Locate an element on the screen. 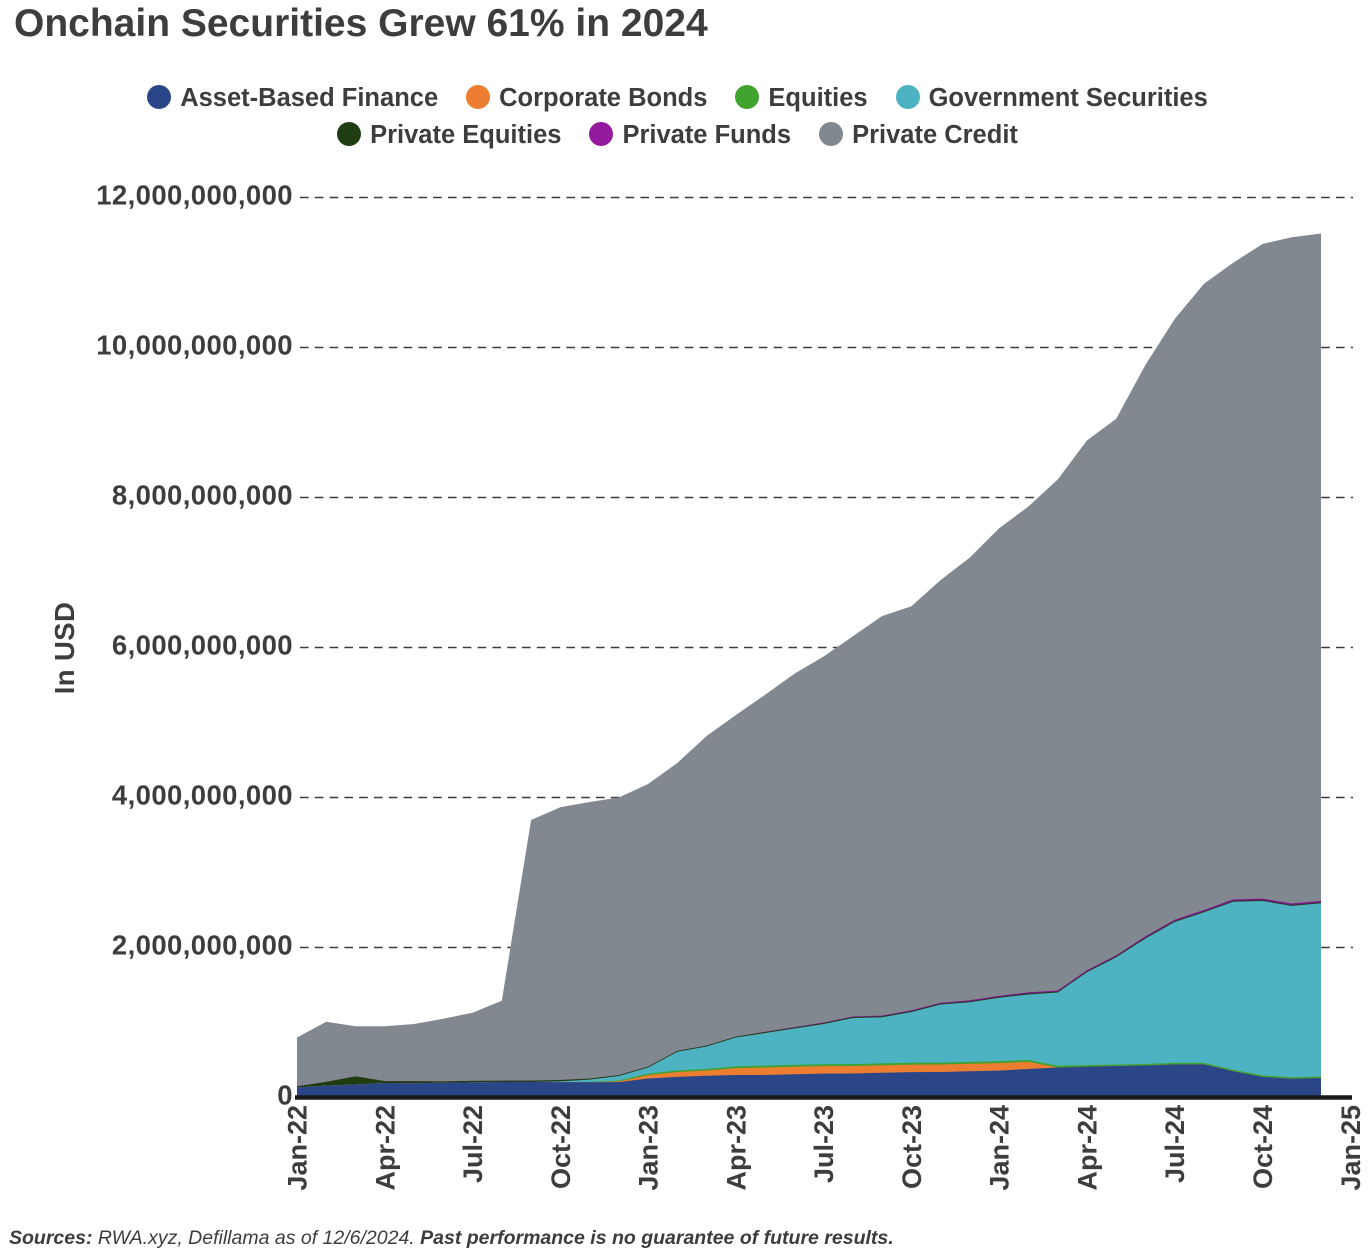 Image resolution: width=1372 pixels, height=1252 pixels. svg-text: 6,000,000,000 is located at coordinates (202, 645).